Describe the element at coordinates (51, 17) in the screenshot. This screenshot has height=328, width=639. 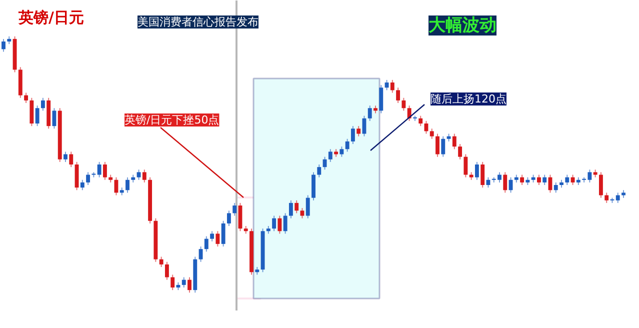
I see `chart-title: 英镑/日元` at that location.